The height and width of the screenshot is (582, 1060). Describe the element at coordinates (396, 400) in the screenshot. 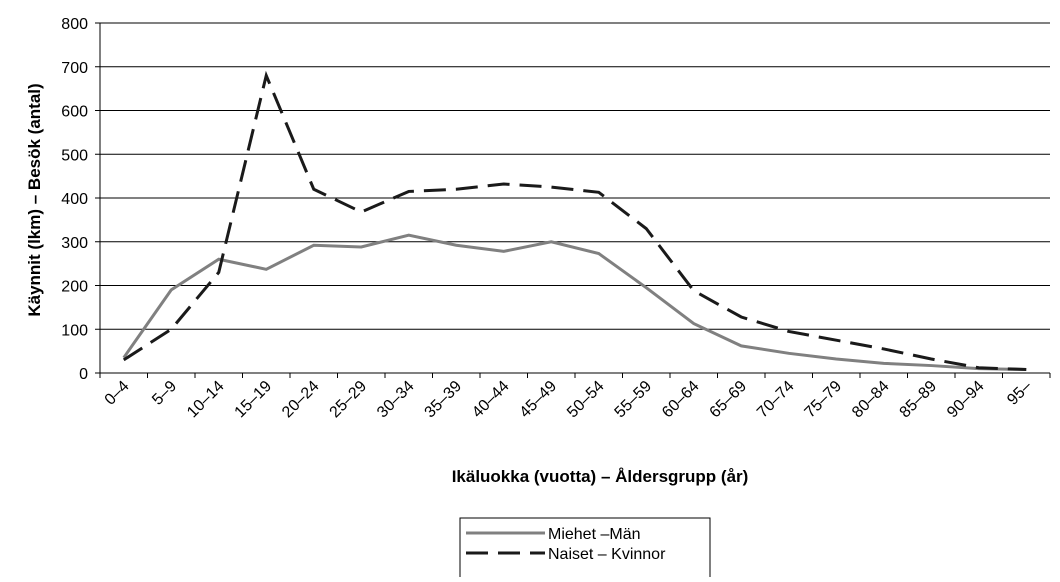

I see `x-tick-label: 30–34` at that location.